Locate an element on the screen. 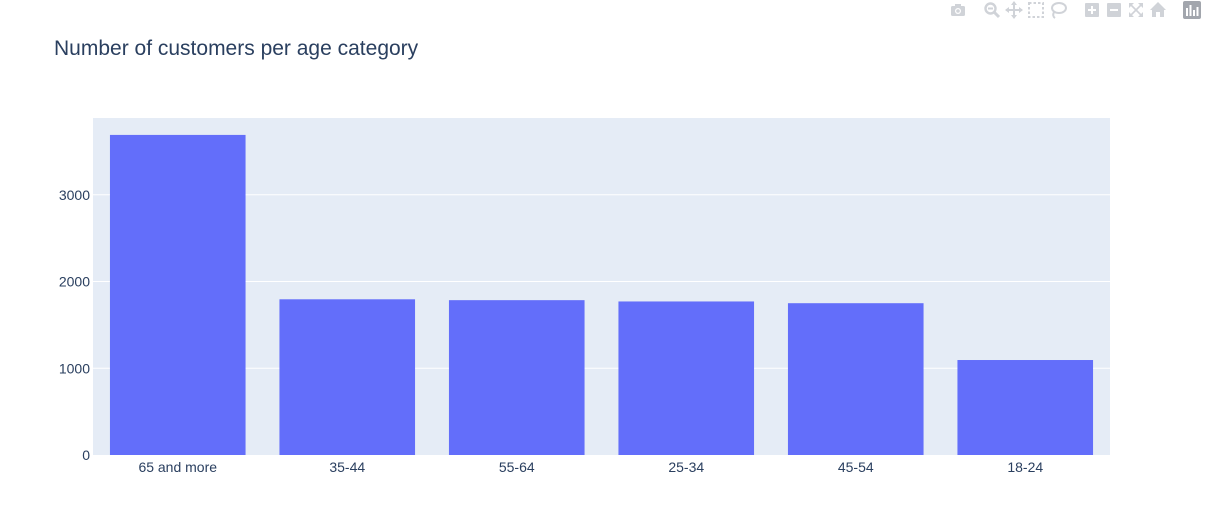  box-select-icon is located at coordinates (1036, 10).